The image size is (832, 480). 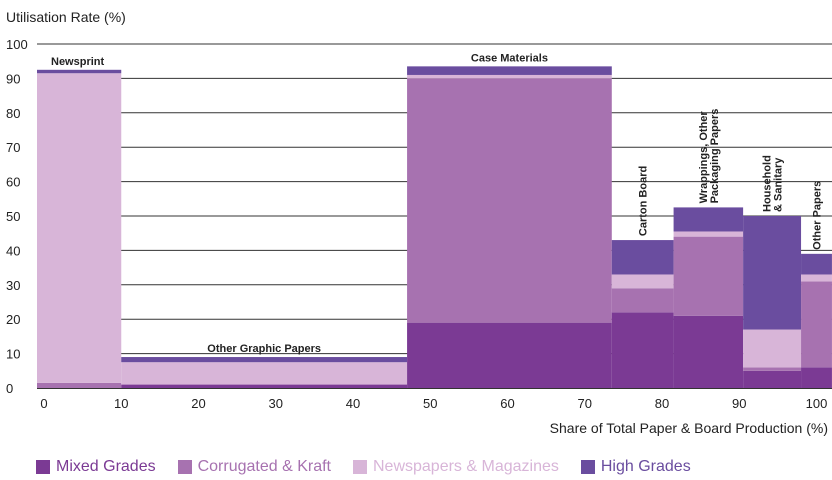 What do you see at coordinates (264, 349) in the screenshot?
I see `category-label: Other Graphic Papers` at bounding box center [264, 349].